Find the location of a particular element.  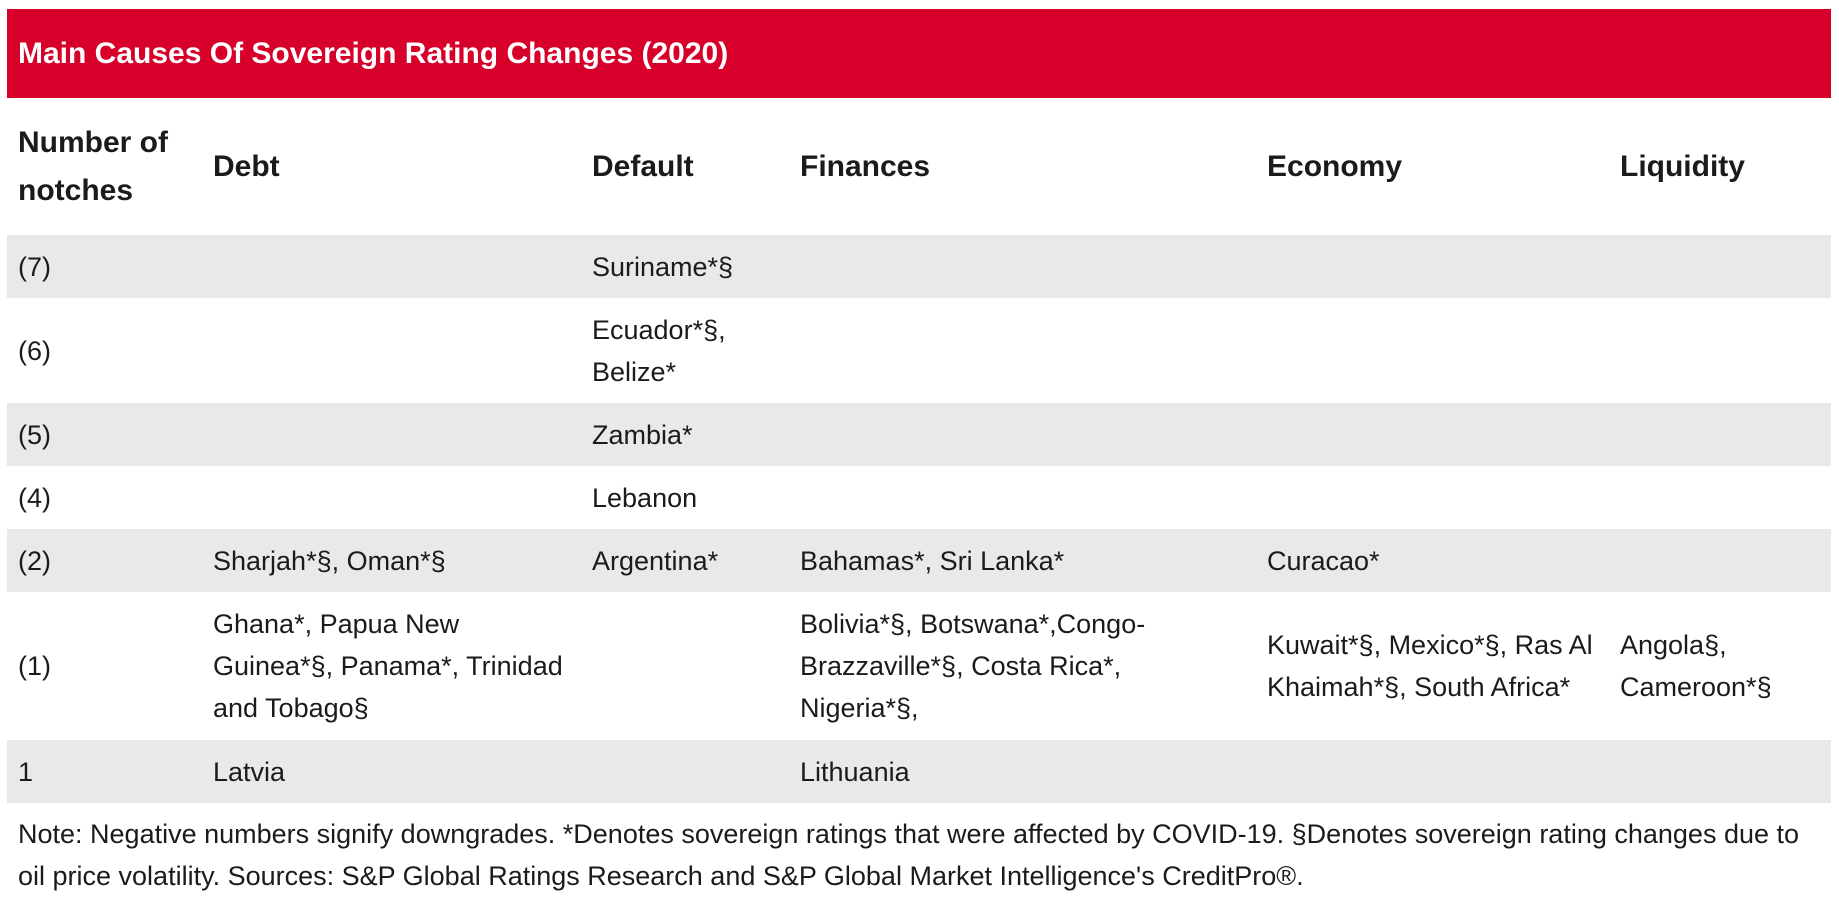

cell-notches: (4) is located at coordinates (34, 497).